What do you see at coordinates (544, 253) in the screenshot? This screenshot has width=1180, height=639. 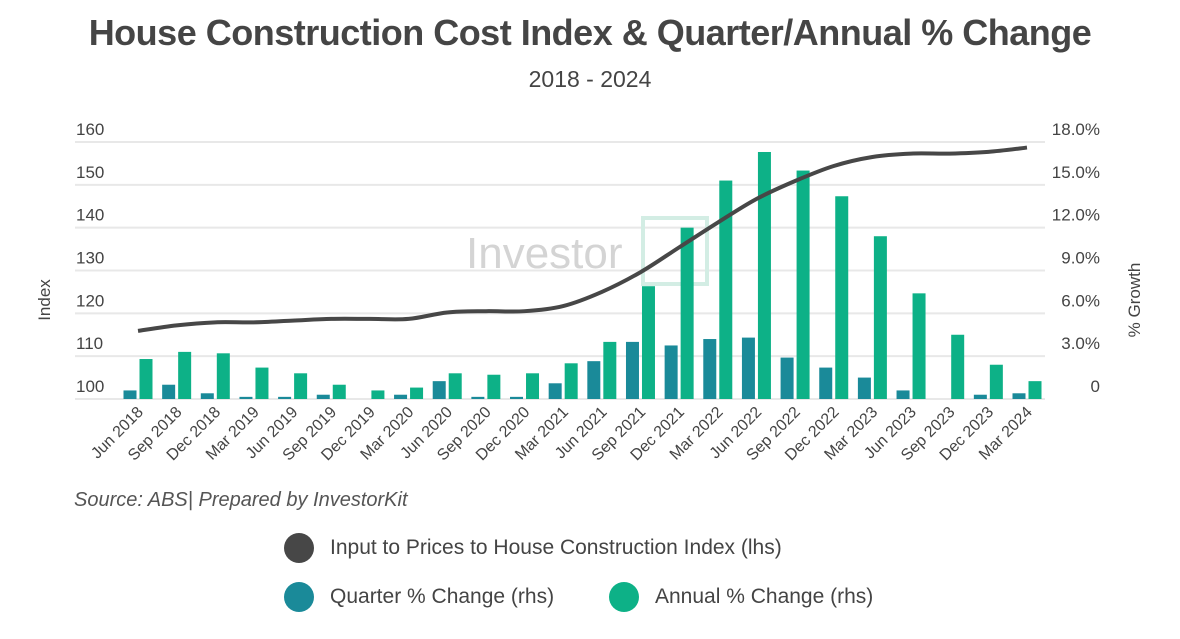 I see `watermark-logo: Investor` at bounding box center [544, 253].